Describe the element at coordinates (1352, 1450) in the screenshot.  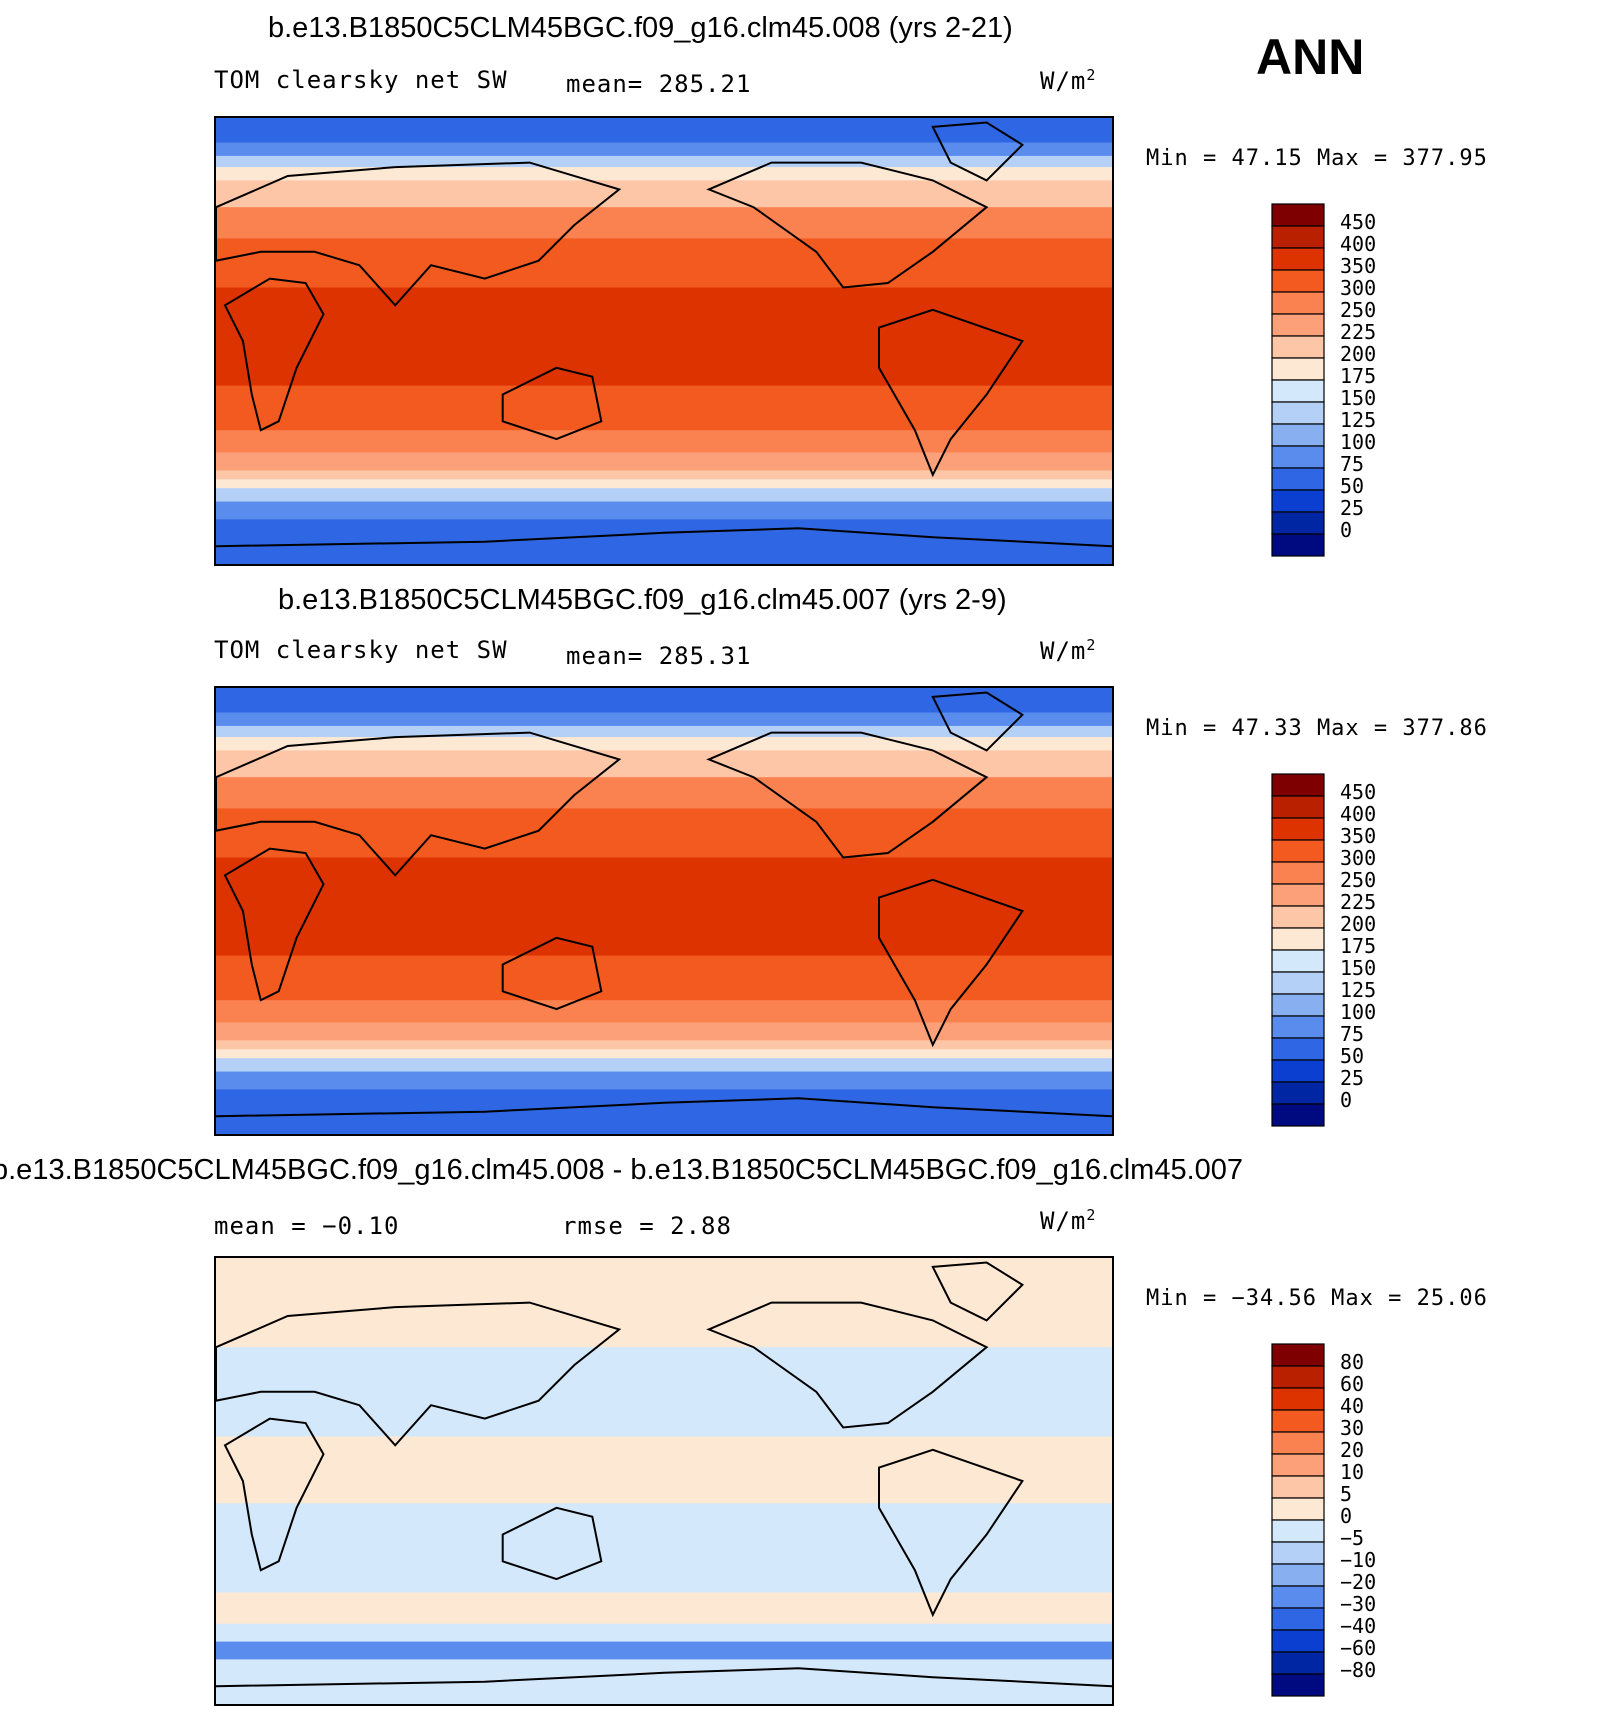
I see `colorbar-tick-label: 20` at that location.